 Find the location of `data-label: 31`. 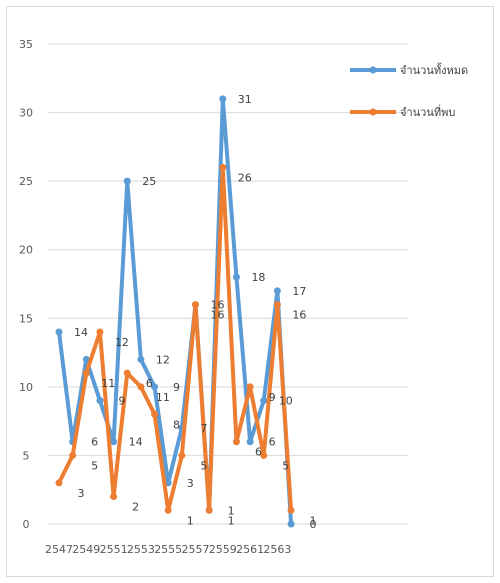

data-label: 31 is located at coordinates (245, 99).